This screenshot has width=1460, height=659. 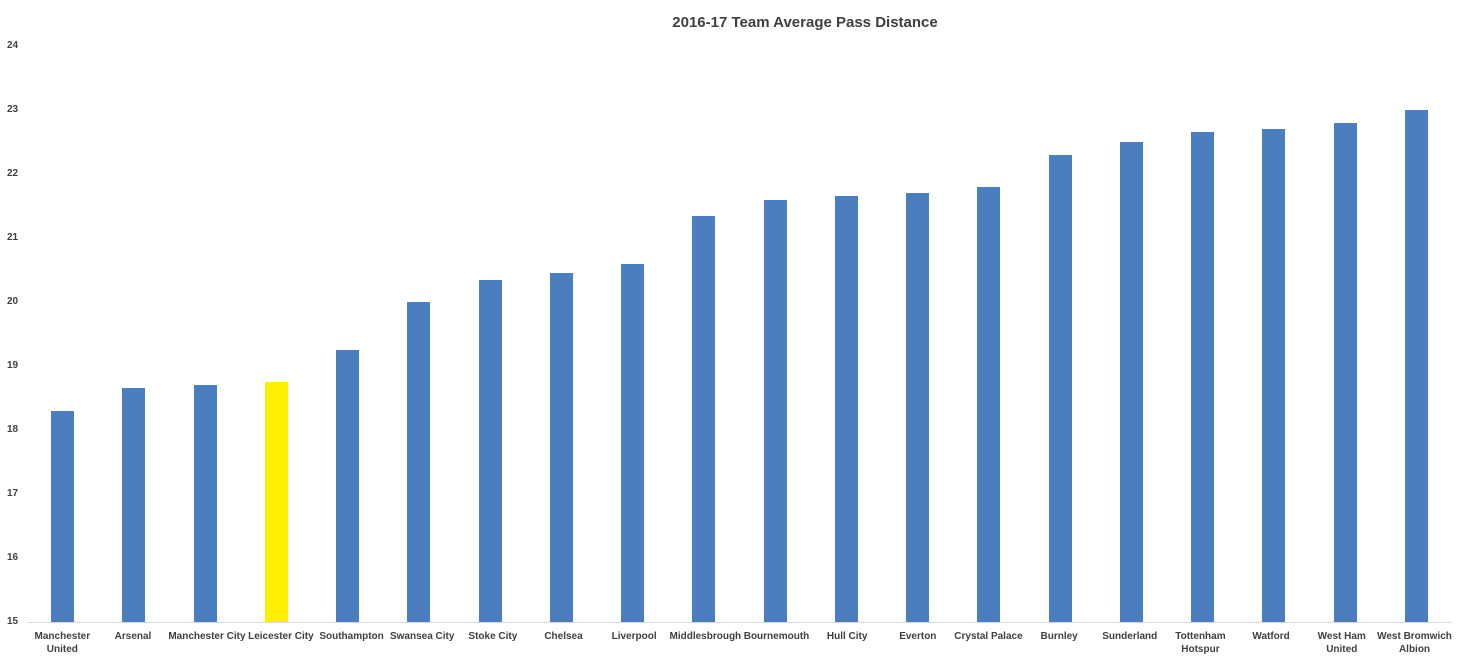 What do you see at coordinates (1271, 636) in the screenshot?
I see `x-axis-label-watford: Watford` at bounding box center [1271, 636].